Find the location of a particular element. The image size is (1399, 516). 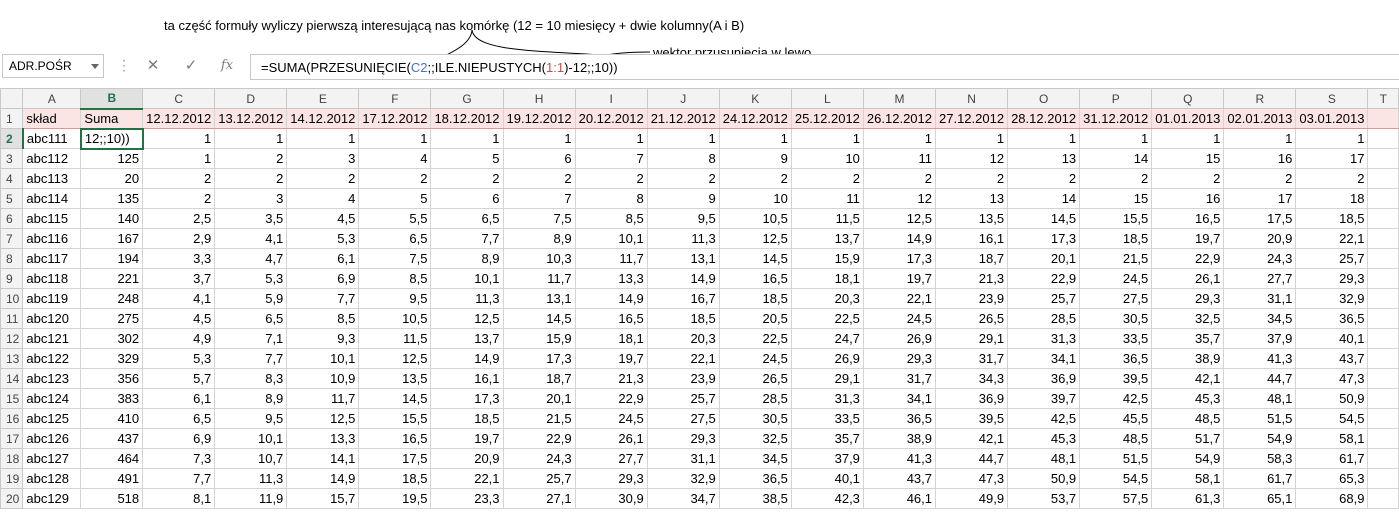

cell: 13,1 is located at coordinates (539, 298).